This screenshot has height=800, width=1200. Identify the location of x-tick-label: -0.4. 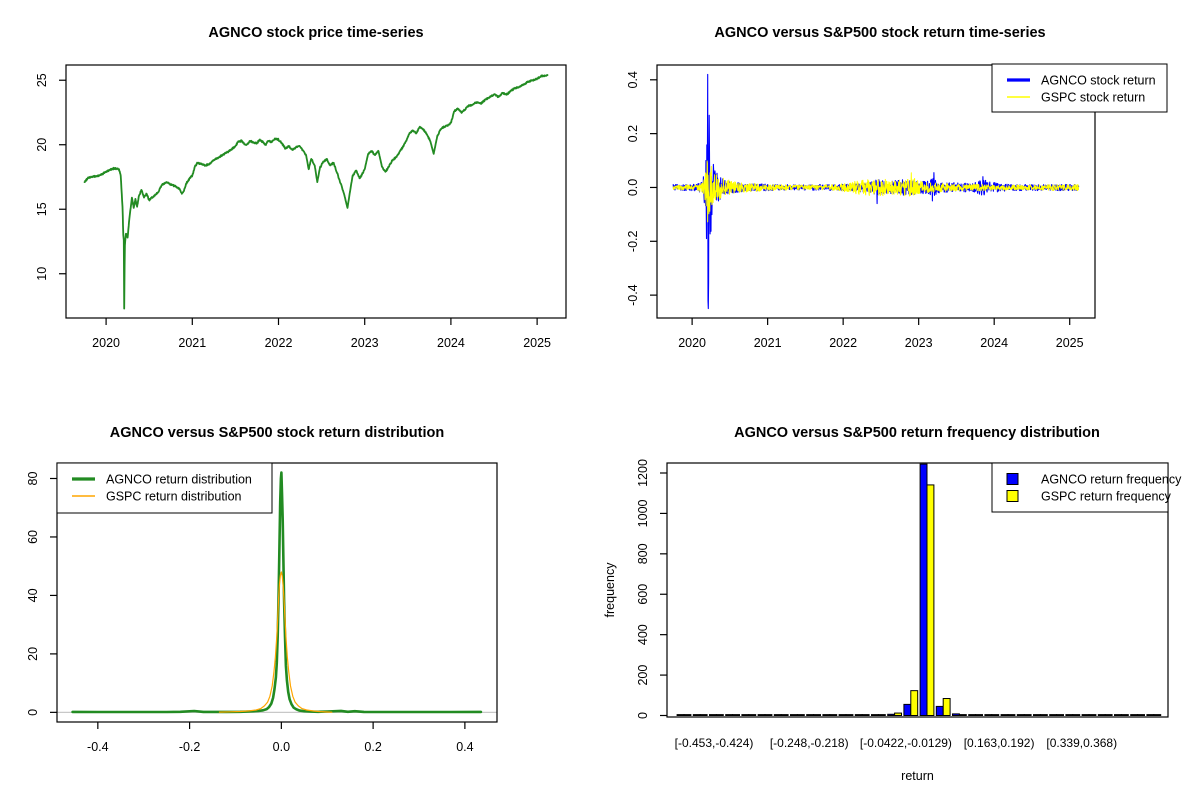
(98, 747).